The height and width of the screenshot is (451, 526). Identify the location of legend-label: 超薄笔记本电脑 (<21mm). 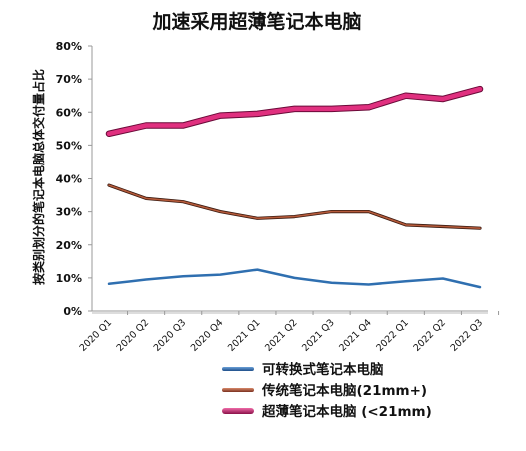
(346, 411).